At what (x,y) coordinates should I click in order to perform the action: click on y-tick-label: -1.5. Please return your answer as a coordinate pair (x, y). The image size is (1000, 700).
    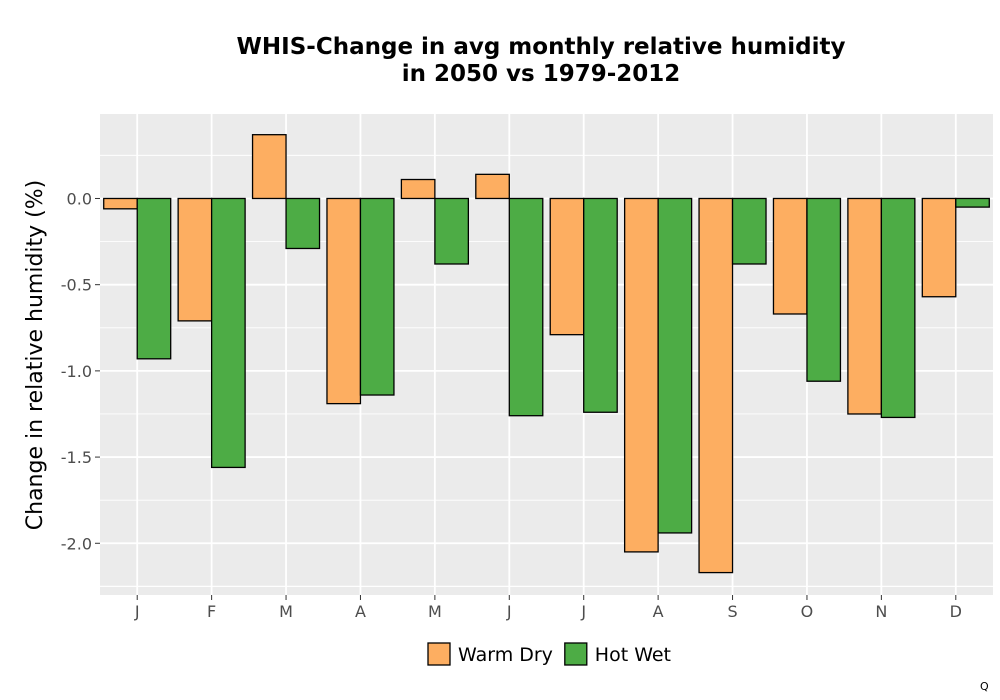
    Looking at the image, I should click on (76, 457).